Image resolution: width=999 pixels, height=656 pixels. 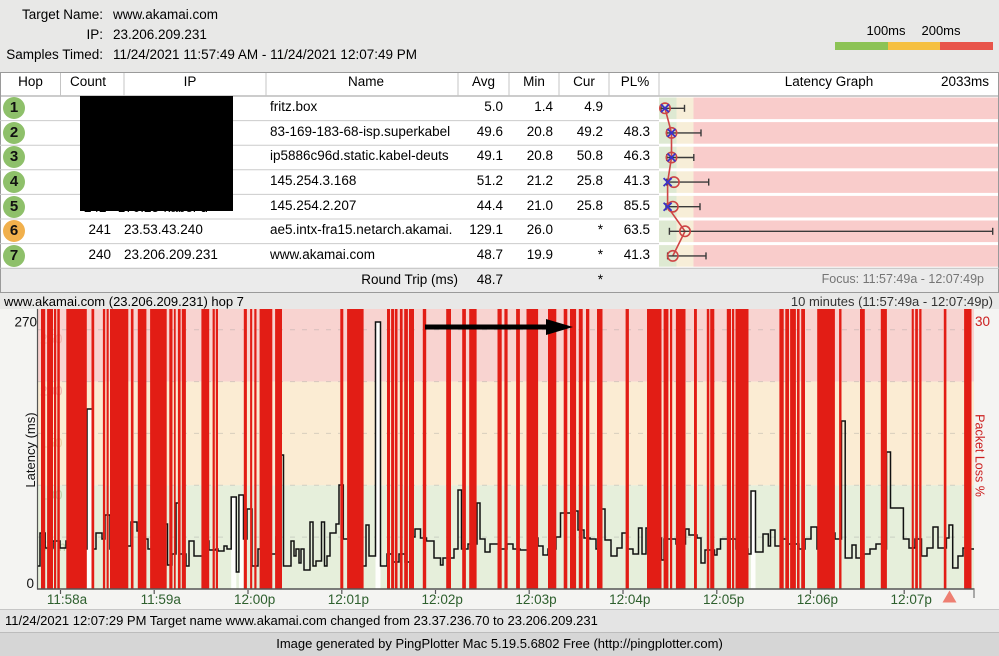 I want to click on svg-text: 12:06p, so click(x=817, y=599).